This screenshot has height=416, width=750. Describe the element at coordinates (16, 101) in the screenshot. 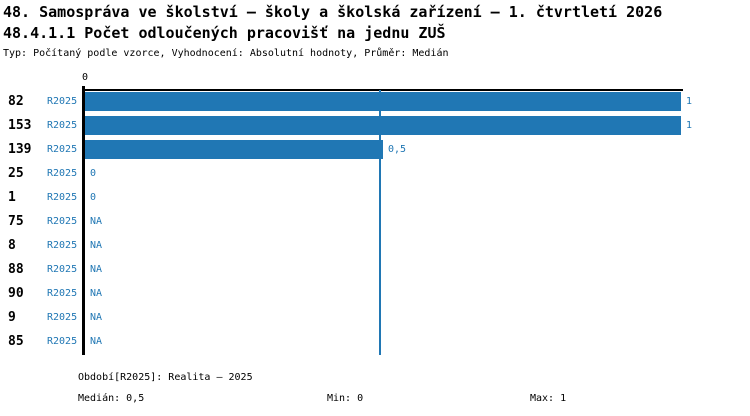

I see `row-category-label: 82` at that location.